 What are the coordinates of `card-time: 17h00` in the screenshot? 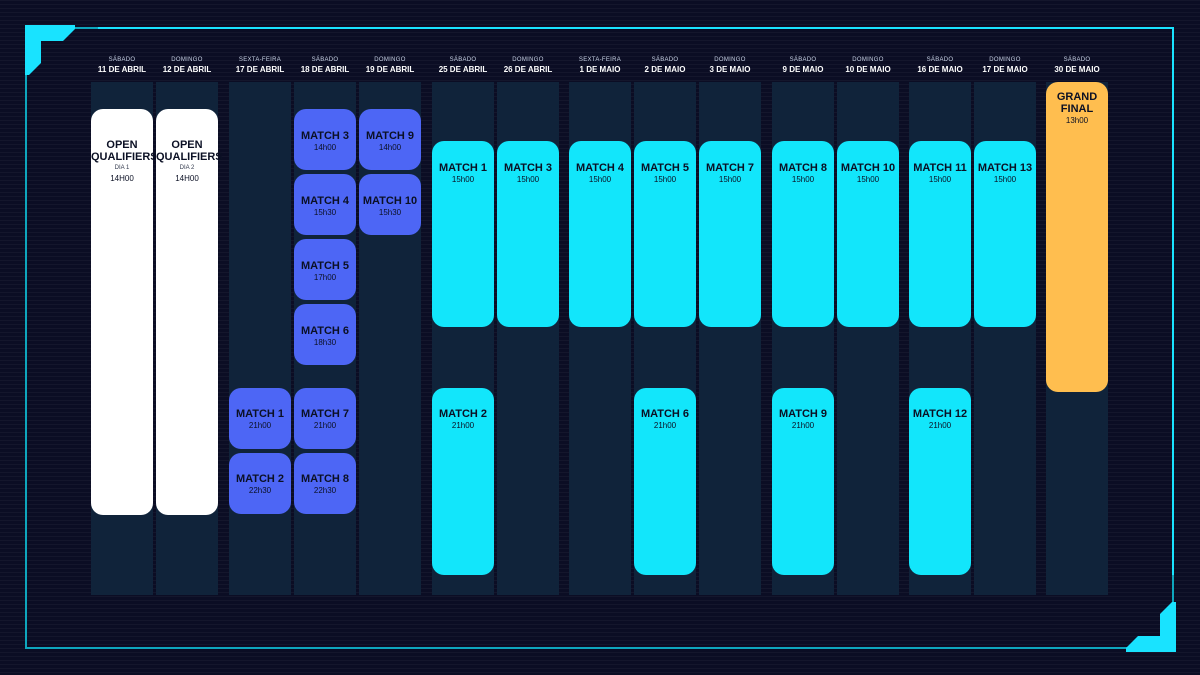 It's located at (325, 277).